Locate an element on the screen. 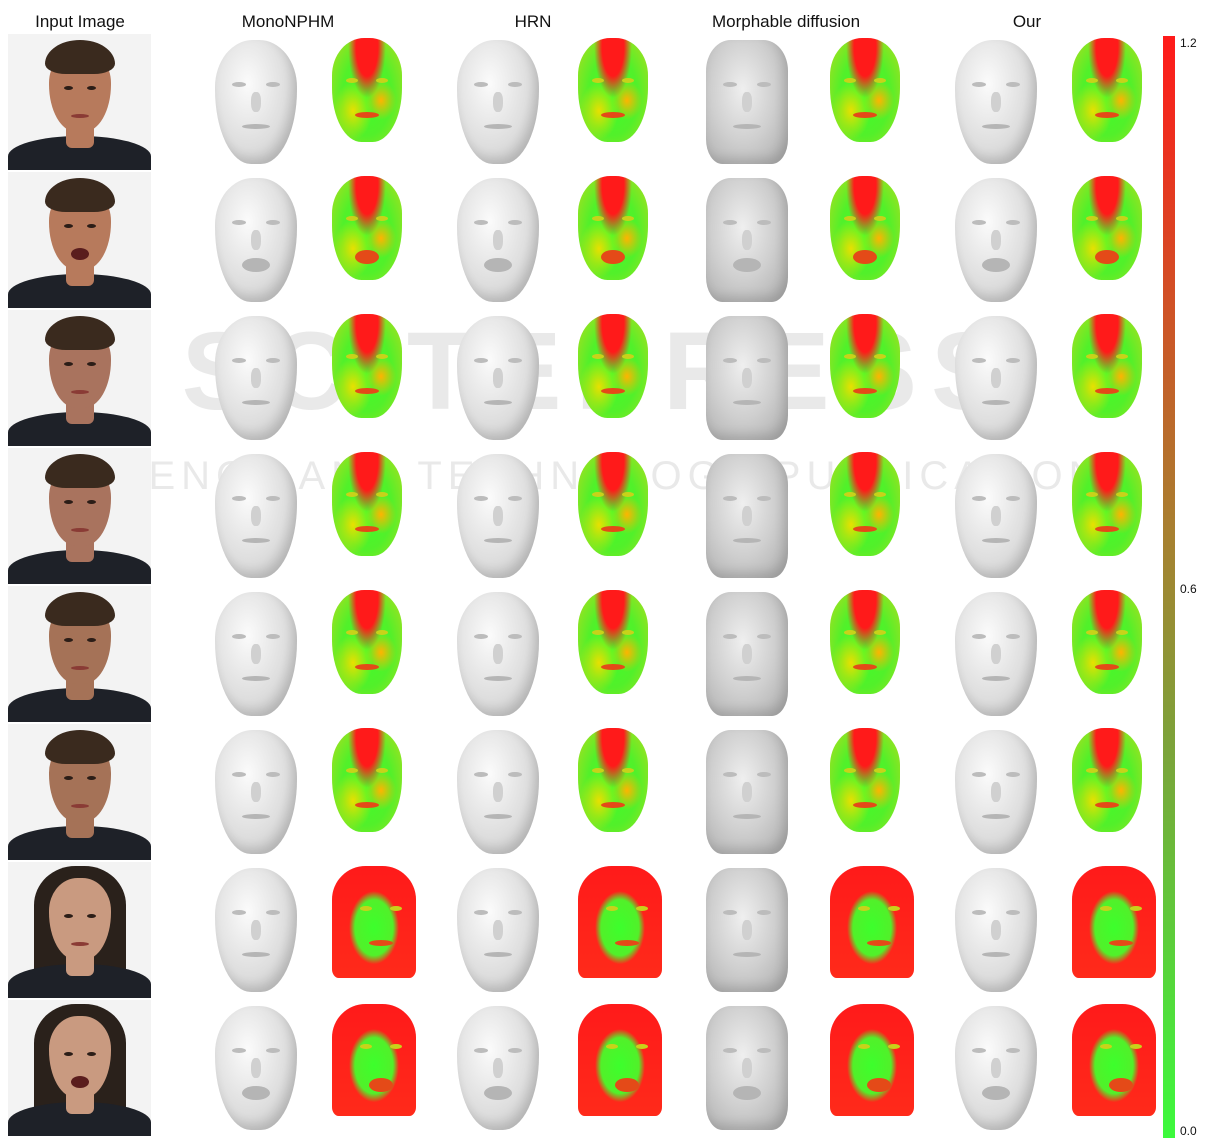 The height and width of the screenshot is (1140, 1205). morphable-diffusion-error-map is located at coordinates (865, 228).